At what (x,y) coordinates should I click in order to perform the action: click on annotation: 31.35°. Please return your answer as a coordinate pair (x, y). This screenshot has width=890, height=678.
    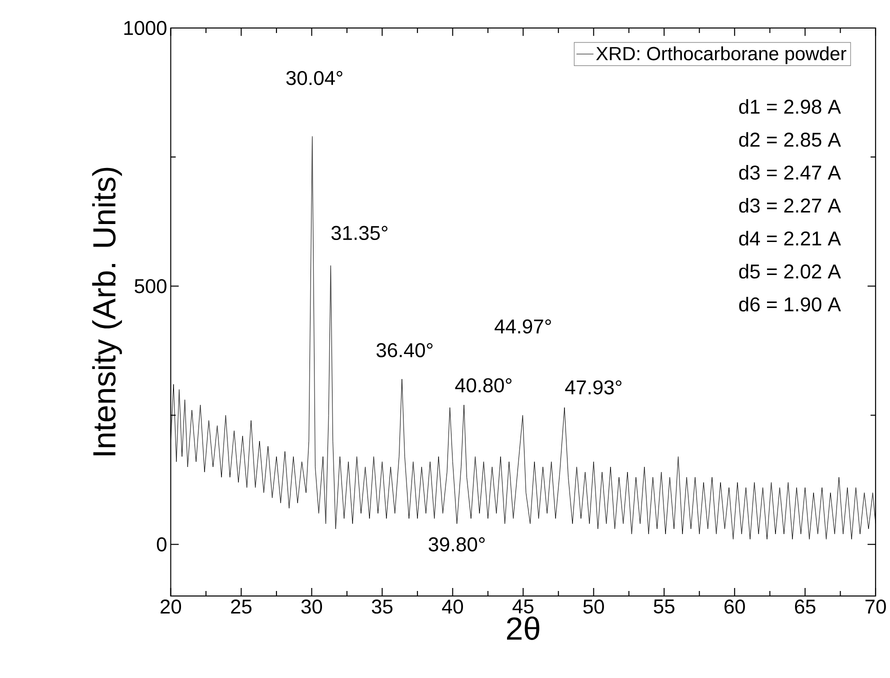
    Looking at the image, I should click on (359, 233).